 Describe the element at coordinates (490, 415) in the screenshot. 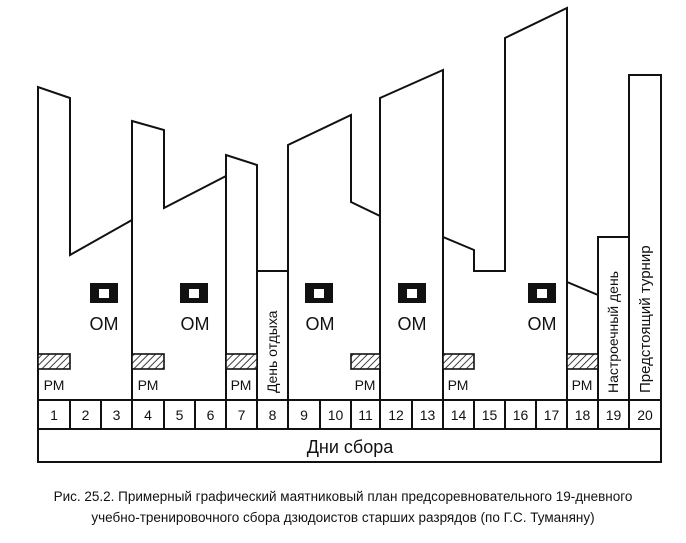

I see `day-number: 15` at that location.